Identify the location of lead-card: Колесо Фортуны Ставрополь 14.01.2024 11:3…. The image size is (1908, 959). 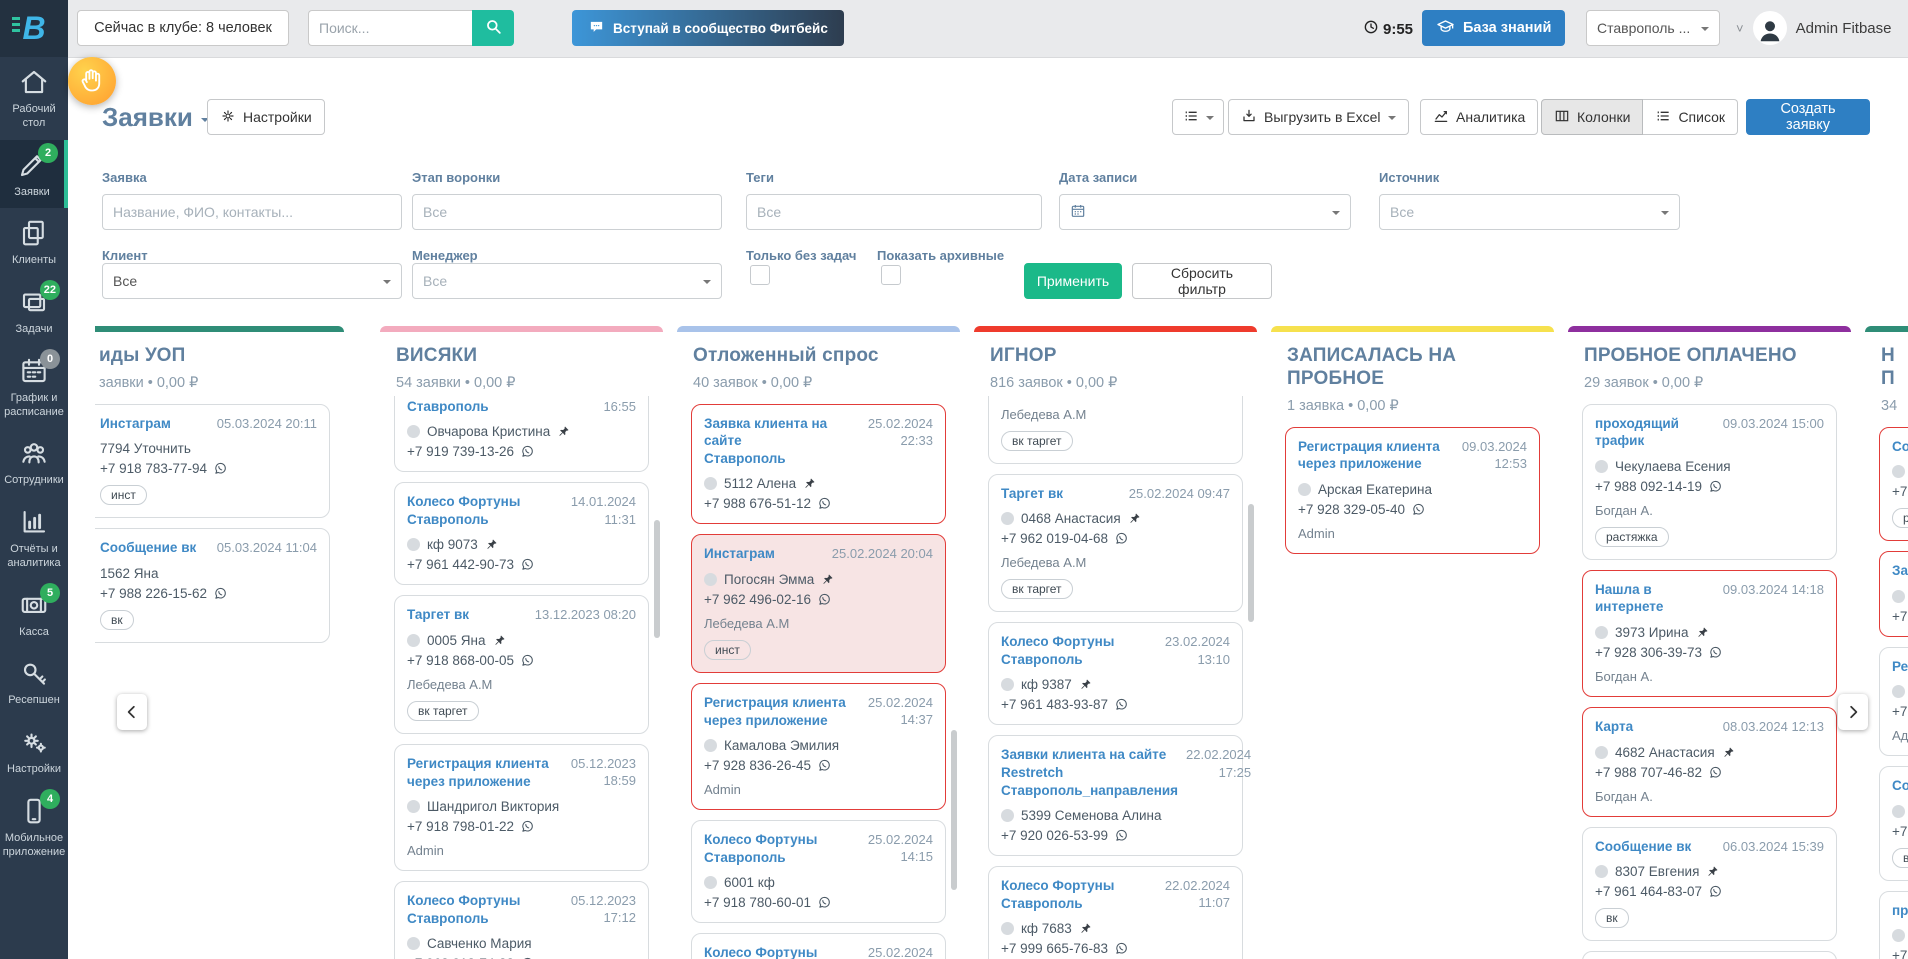
(521, 534).